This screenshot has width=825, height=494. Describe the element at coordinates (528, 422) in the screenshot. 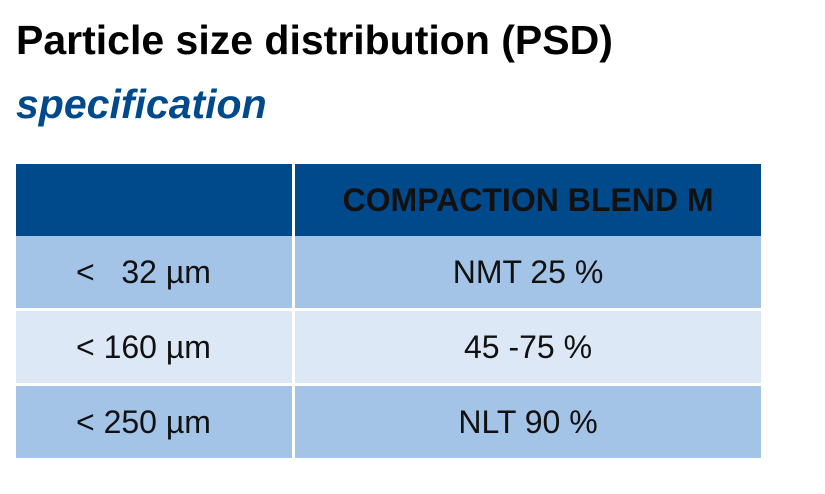

I see `spec-cell: NLT 90 %` at that location.